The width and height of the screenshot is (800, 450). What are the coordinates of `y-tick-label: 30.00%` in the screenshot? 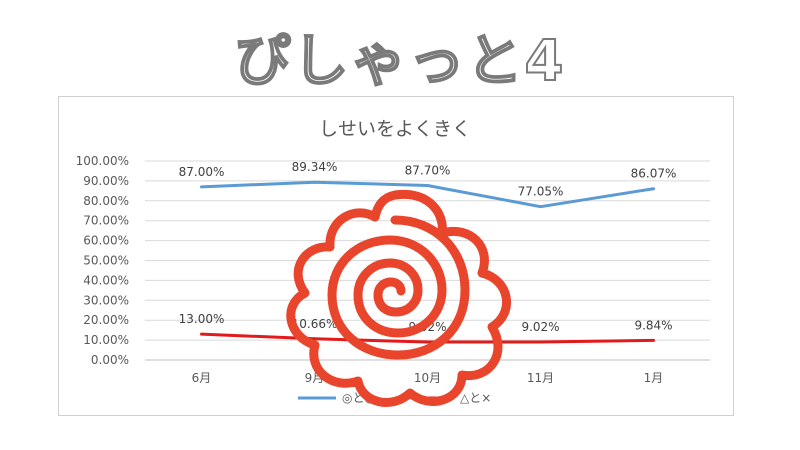 It's located at (106, 300).